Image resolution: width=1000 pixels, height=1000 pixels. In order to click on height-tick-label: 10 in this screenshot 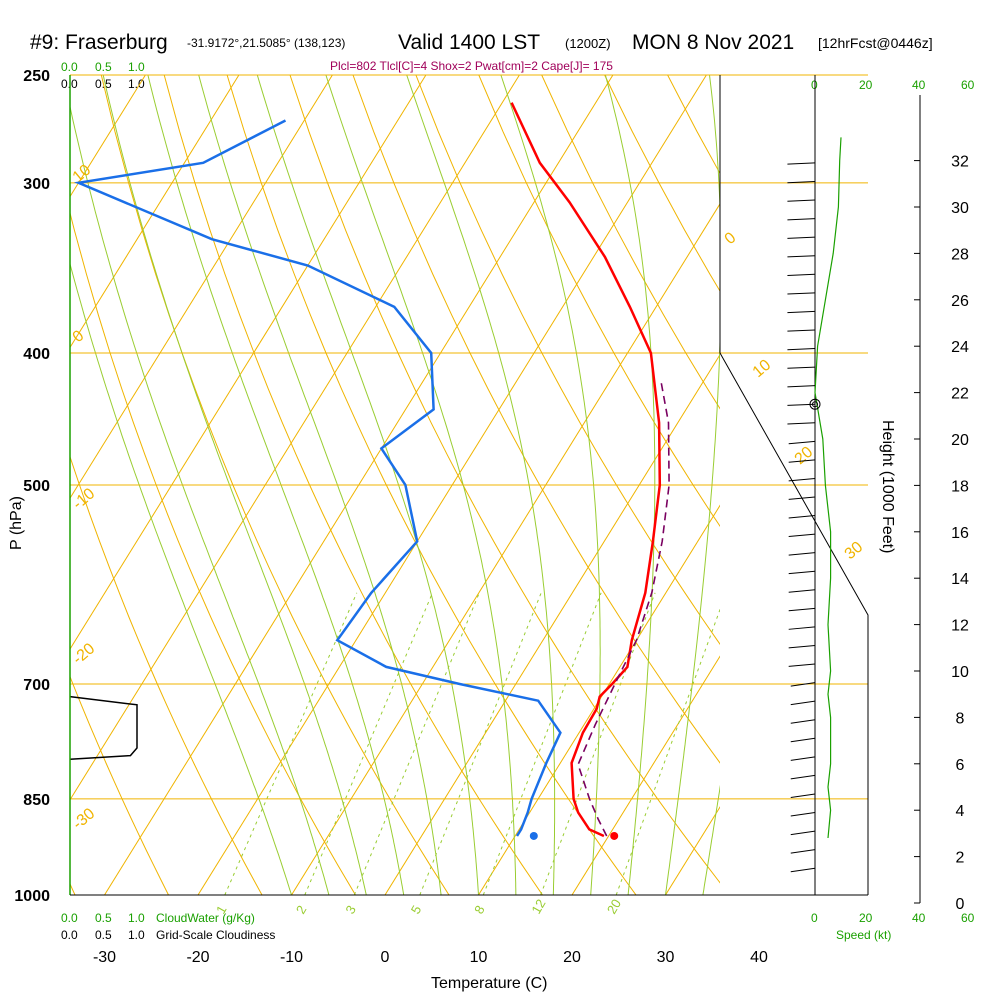, I will do `click(960, 672)`.